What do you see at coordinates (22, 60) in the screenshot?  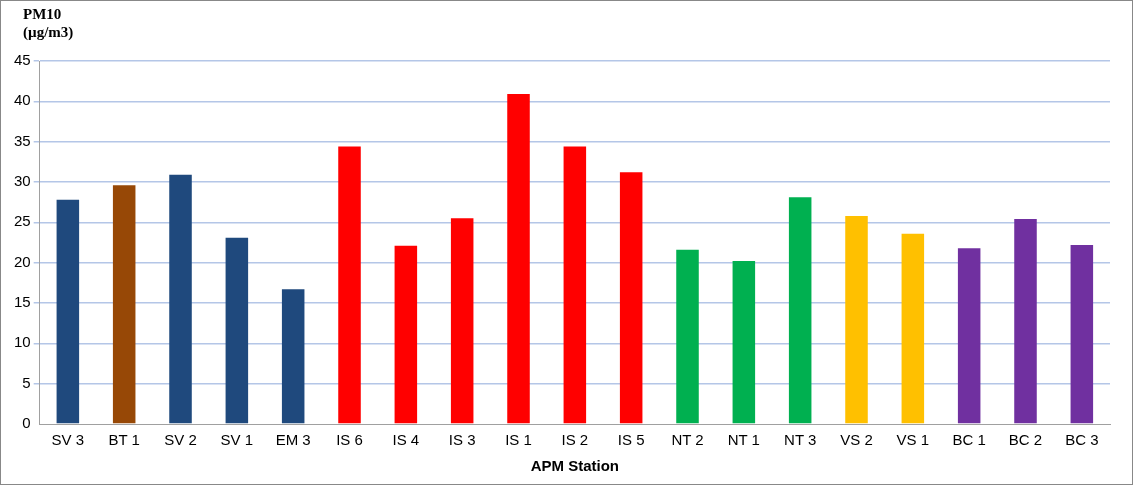 I see `y-tick-label: 45` at bounding box center [22, 60].